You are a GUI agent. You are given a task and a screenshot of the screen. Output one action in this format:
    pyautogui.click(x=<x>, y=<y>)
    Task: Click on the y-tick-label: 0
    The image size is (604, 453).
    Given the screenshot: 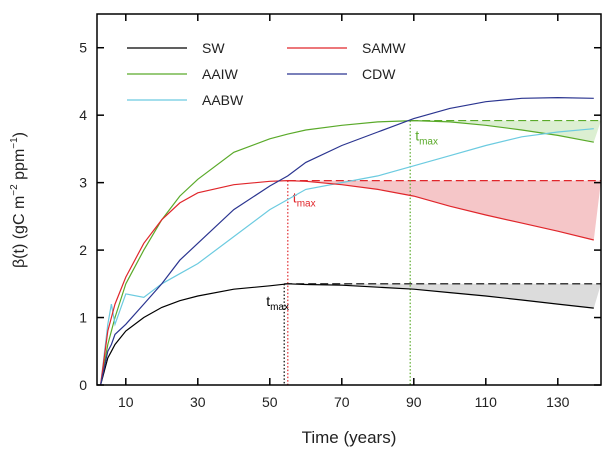 What is the action you would take?
    pyautogui.click(x=83, y=385)
    